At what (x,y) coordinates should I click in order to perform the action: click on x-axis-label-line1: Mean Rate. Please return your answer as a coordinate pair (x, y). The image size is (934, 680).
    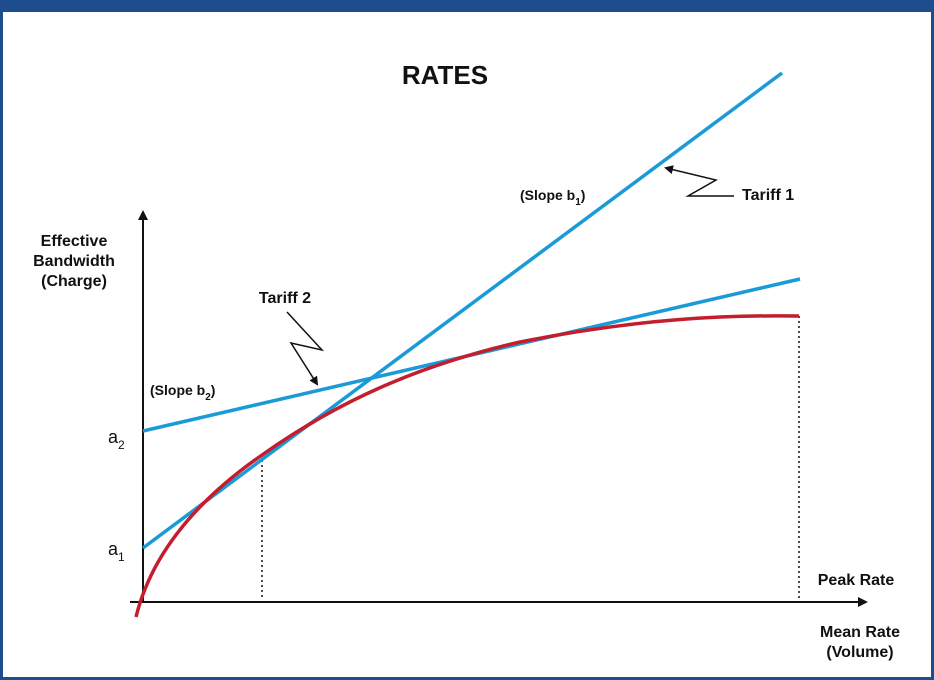
    Looking at the image, I should click on (860, 632).